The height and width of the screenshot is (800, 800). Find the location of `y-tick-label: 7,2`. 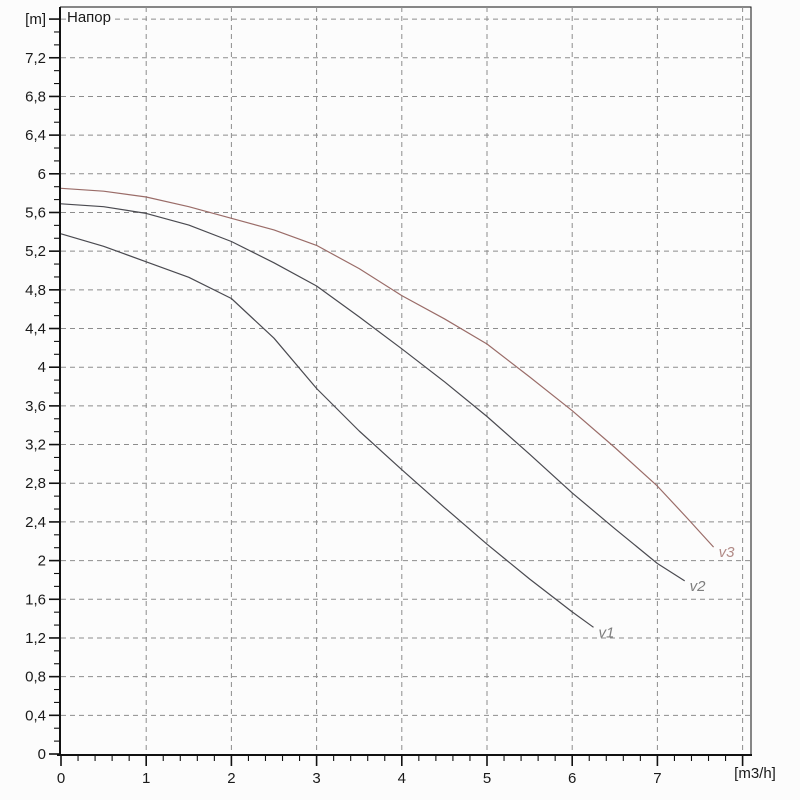

y-tick-label: 7,2 is located at coordinates (35, 58).